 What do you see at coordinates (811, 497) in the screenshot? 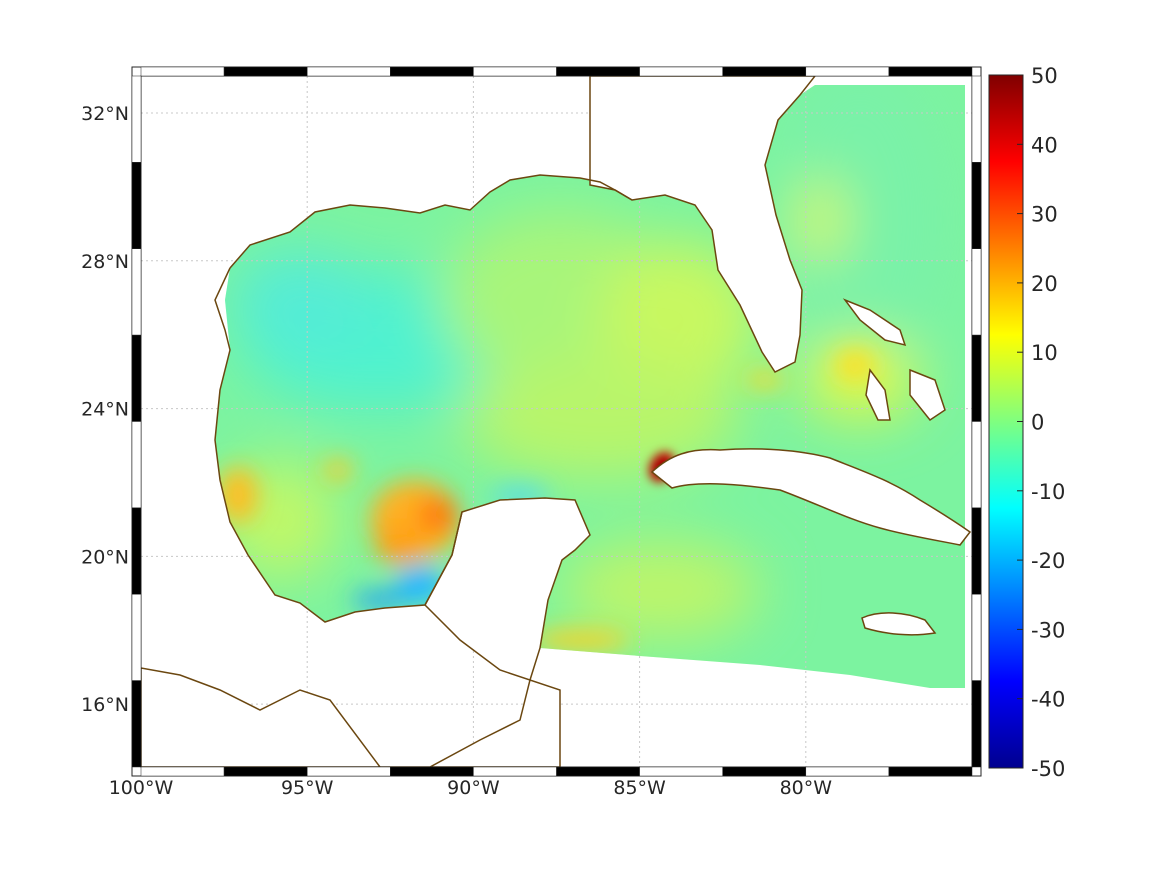
I see `cuba-island` at bounding box center [811, 497].